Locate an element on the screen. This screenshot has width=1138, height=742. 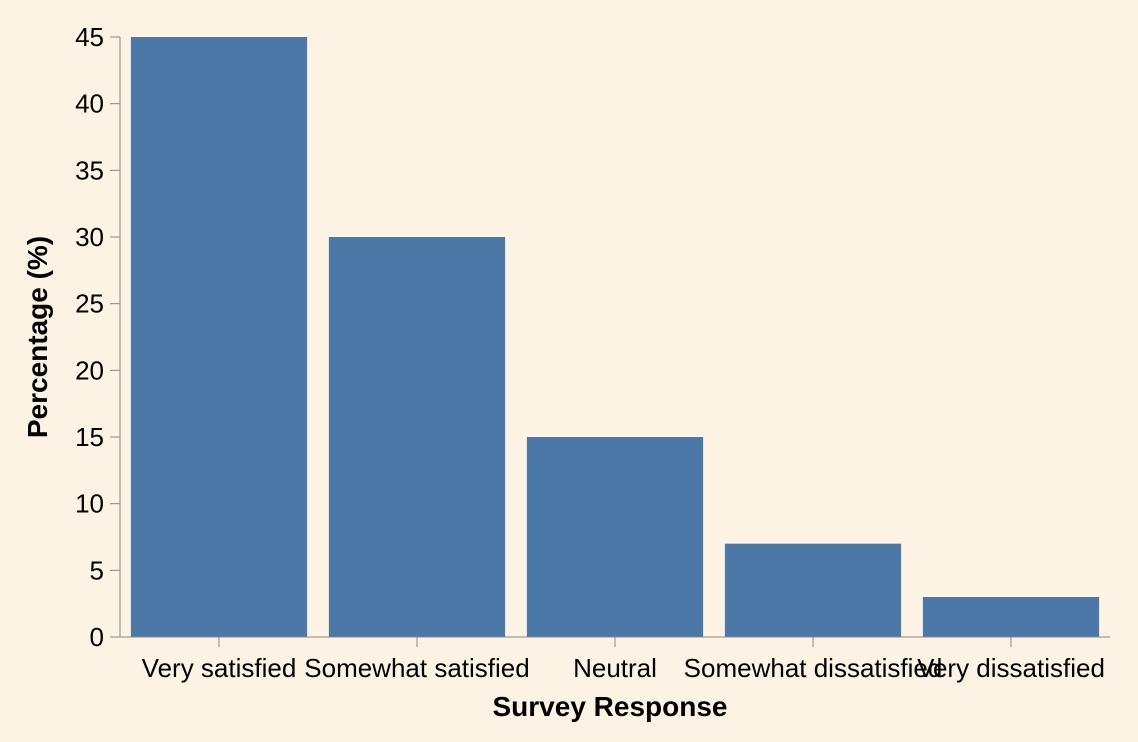
bar-very-dissatisfied is located at coordinates (1011, 617).